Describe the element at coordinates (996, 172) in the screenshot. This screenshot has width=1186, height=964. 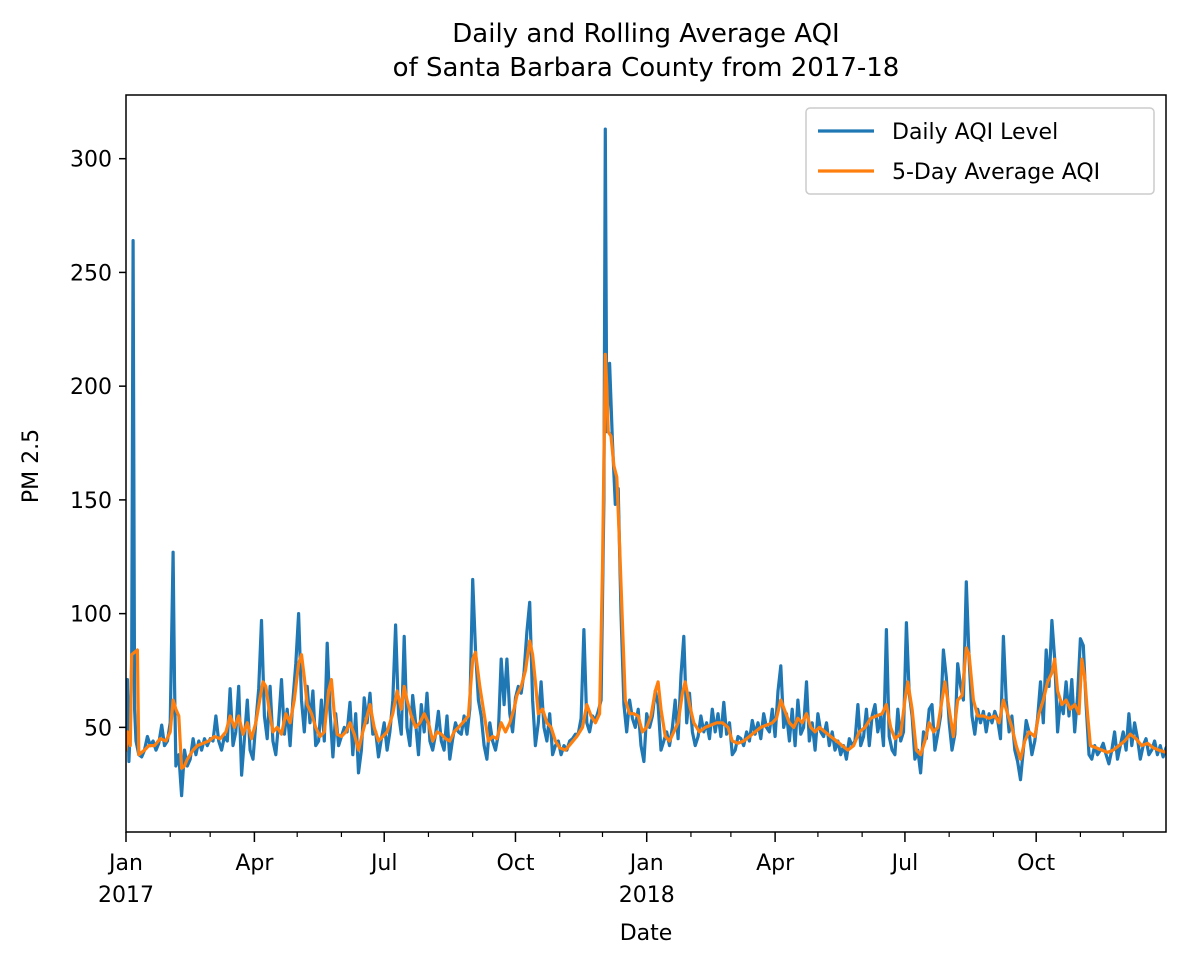
I see `legend-label: 5-Day Average AQI` at that location.